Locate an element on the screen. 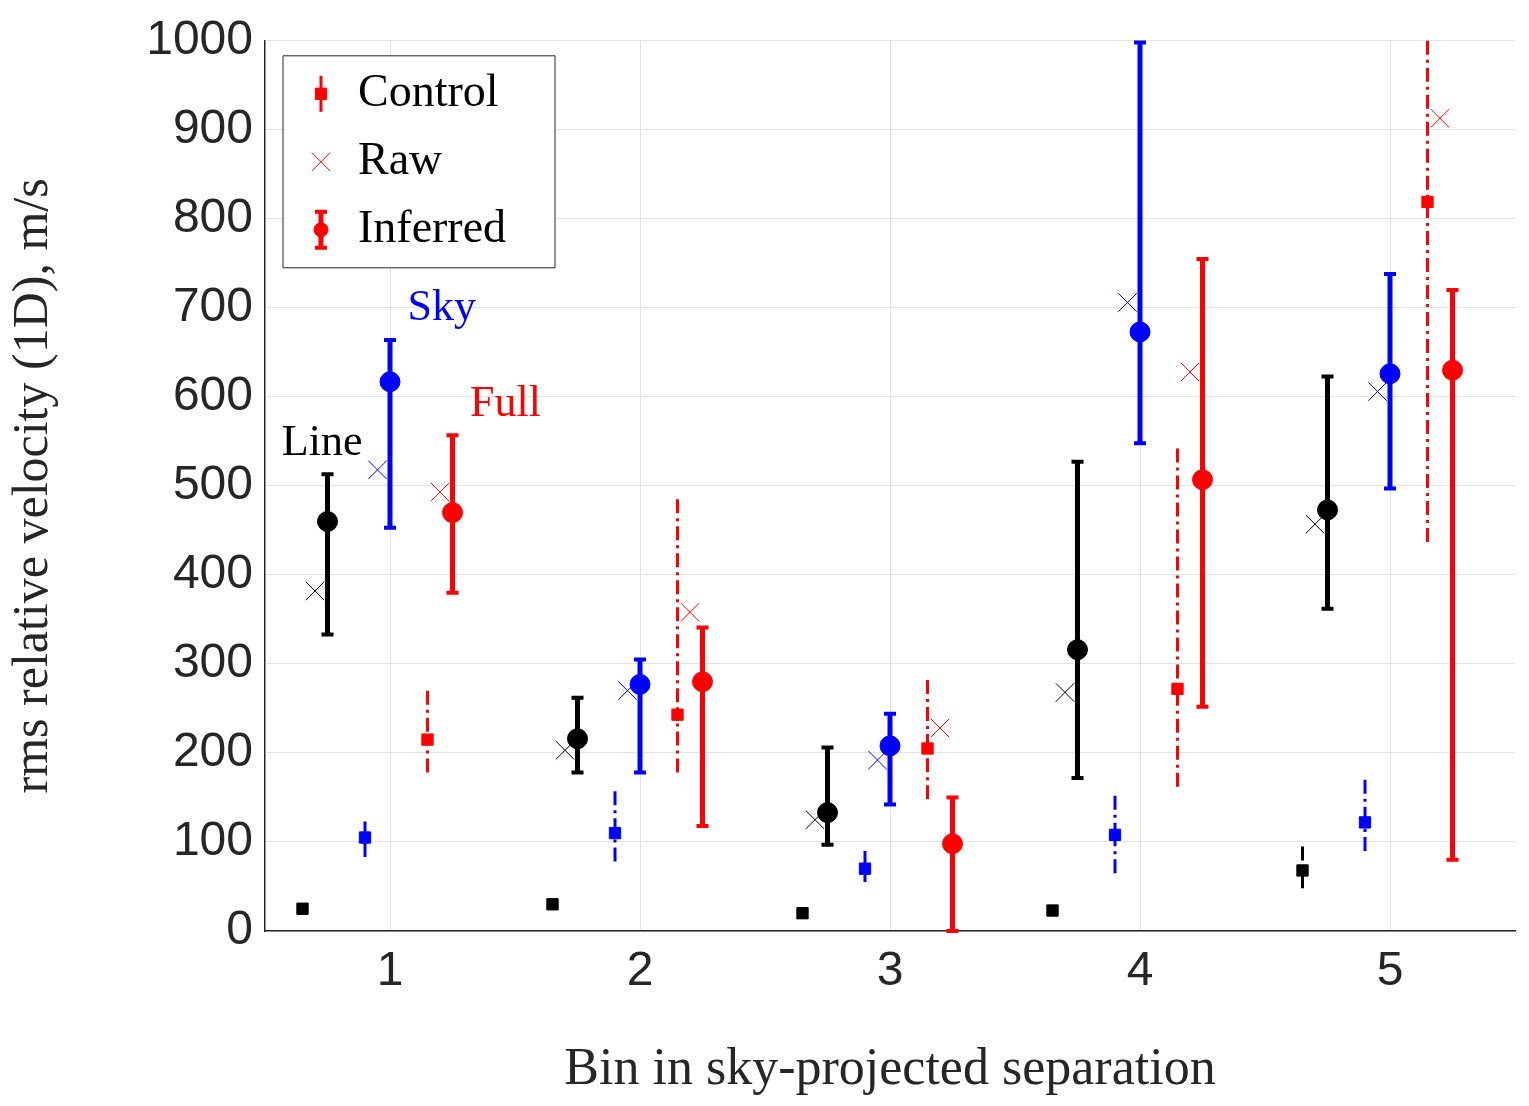 The width and height of the screenshot is (1529, 1106). y-tick-label: 300 is located at coordinates (212, 661).